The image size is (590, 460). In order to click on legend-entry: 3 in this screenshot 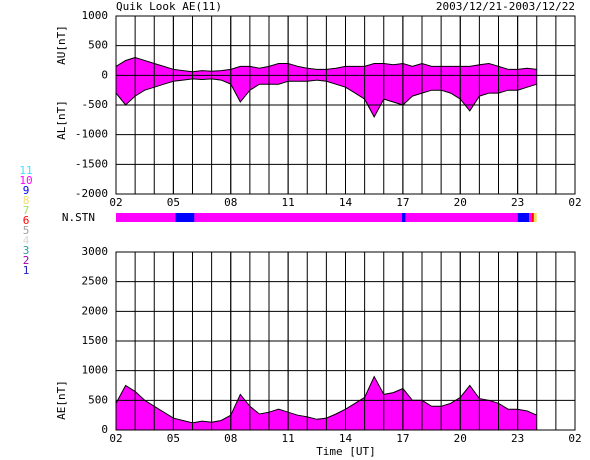, I will do `click(26, 250)`.